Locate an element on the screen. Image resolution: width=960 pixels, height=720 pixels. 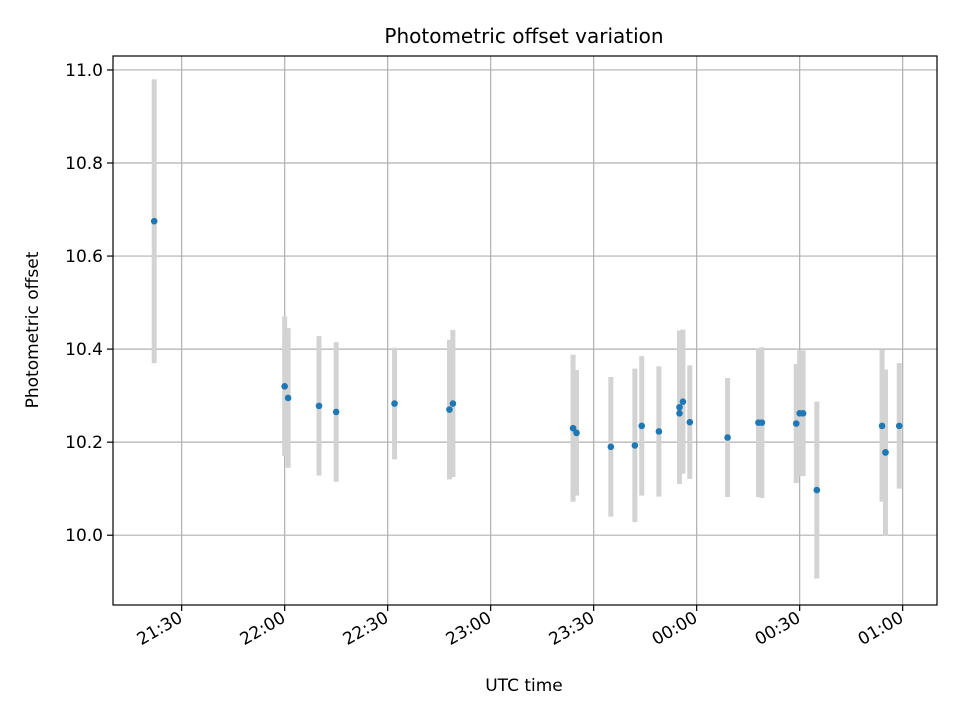
chart-title: Photometric offset variation is located at coordinates (523, 36).